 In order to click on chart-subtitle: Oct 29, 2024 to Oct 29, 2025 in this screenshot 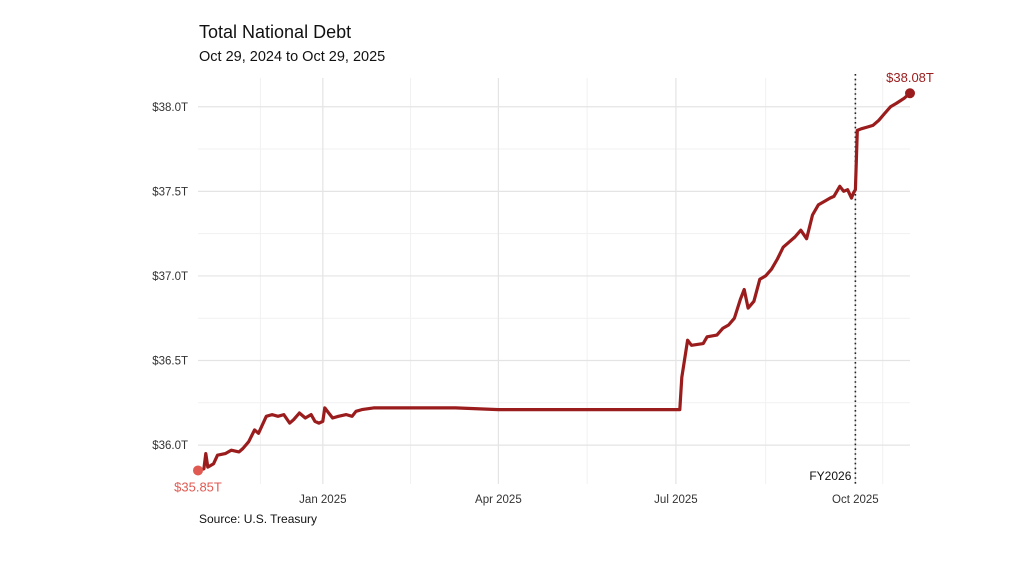, I will do `click(292, 57)`.